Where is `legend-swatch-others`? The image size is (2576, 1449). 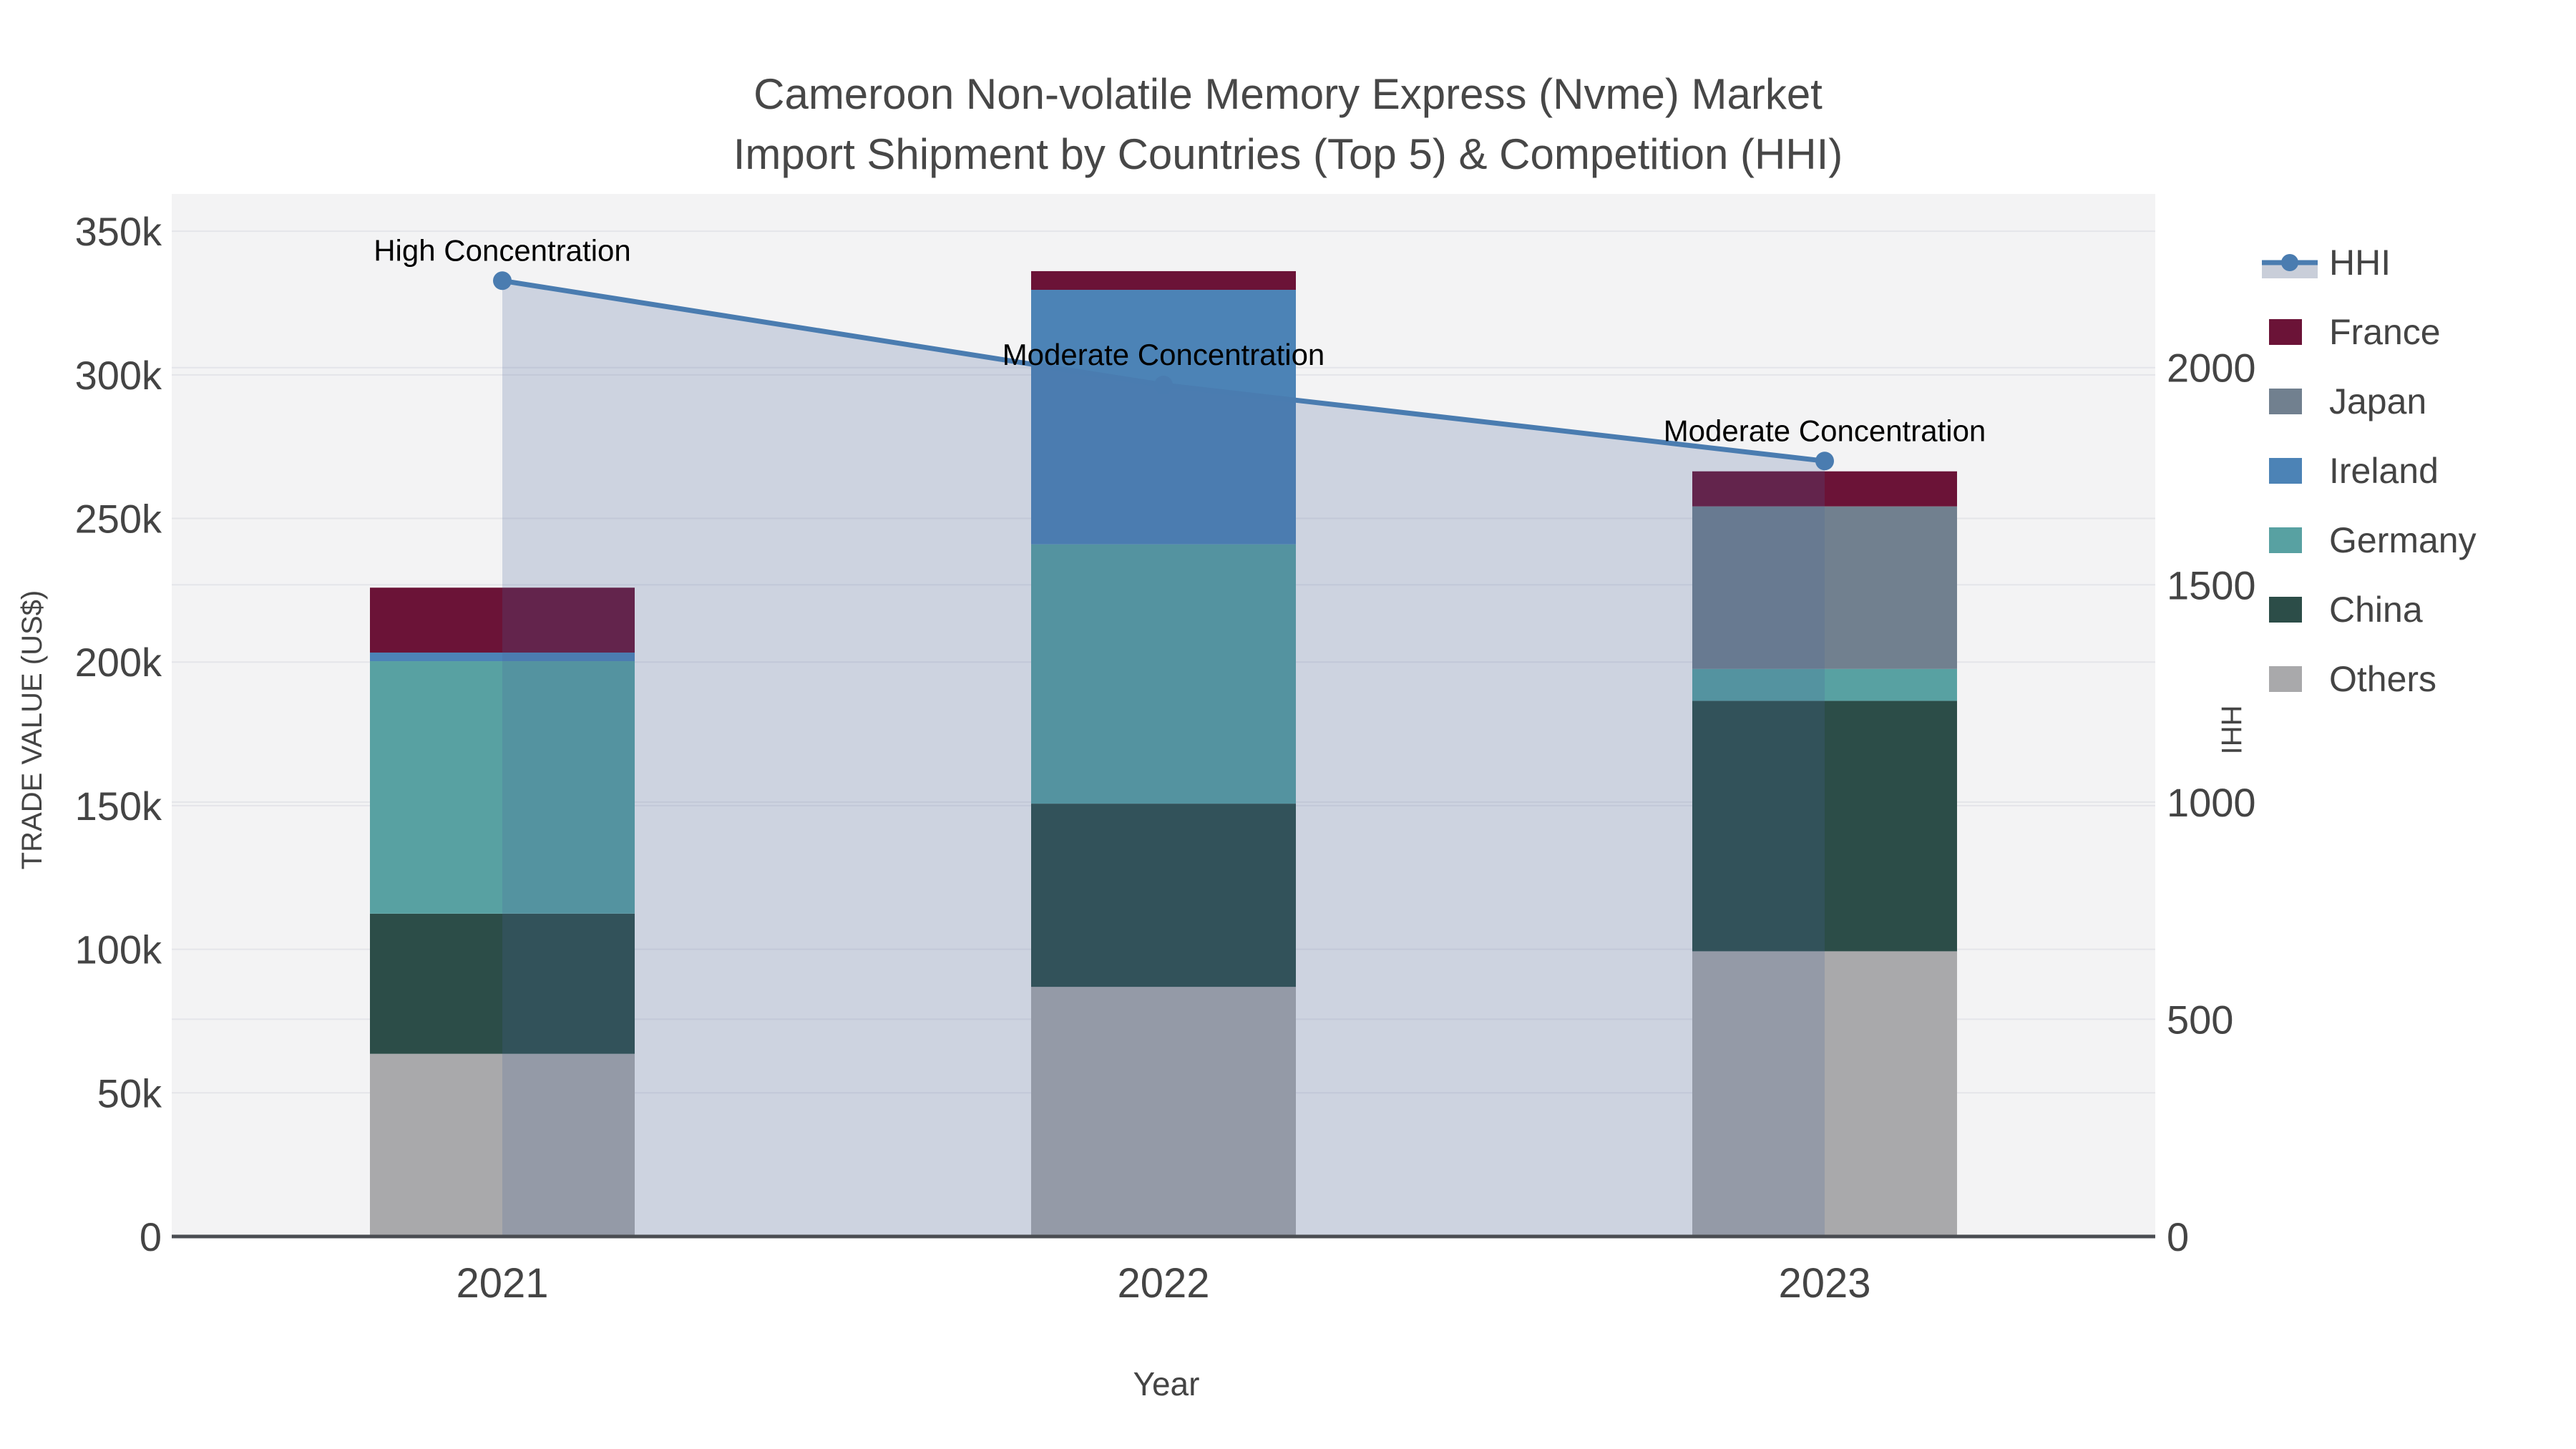
legend-swatch-others is located at coordinates (2285, 679).